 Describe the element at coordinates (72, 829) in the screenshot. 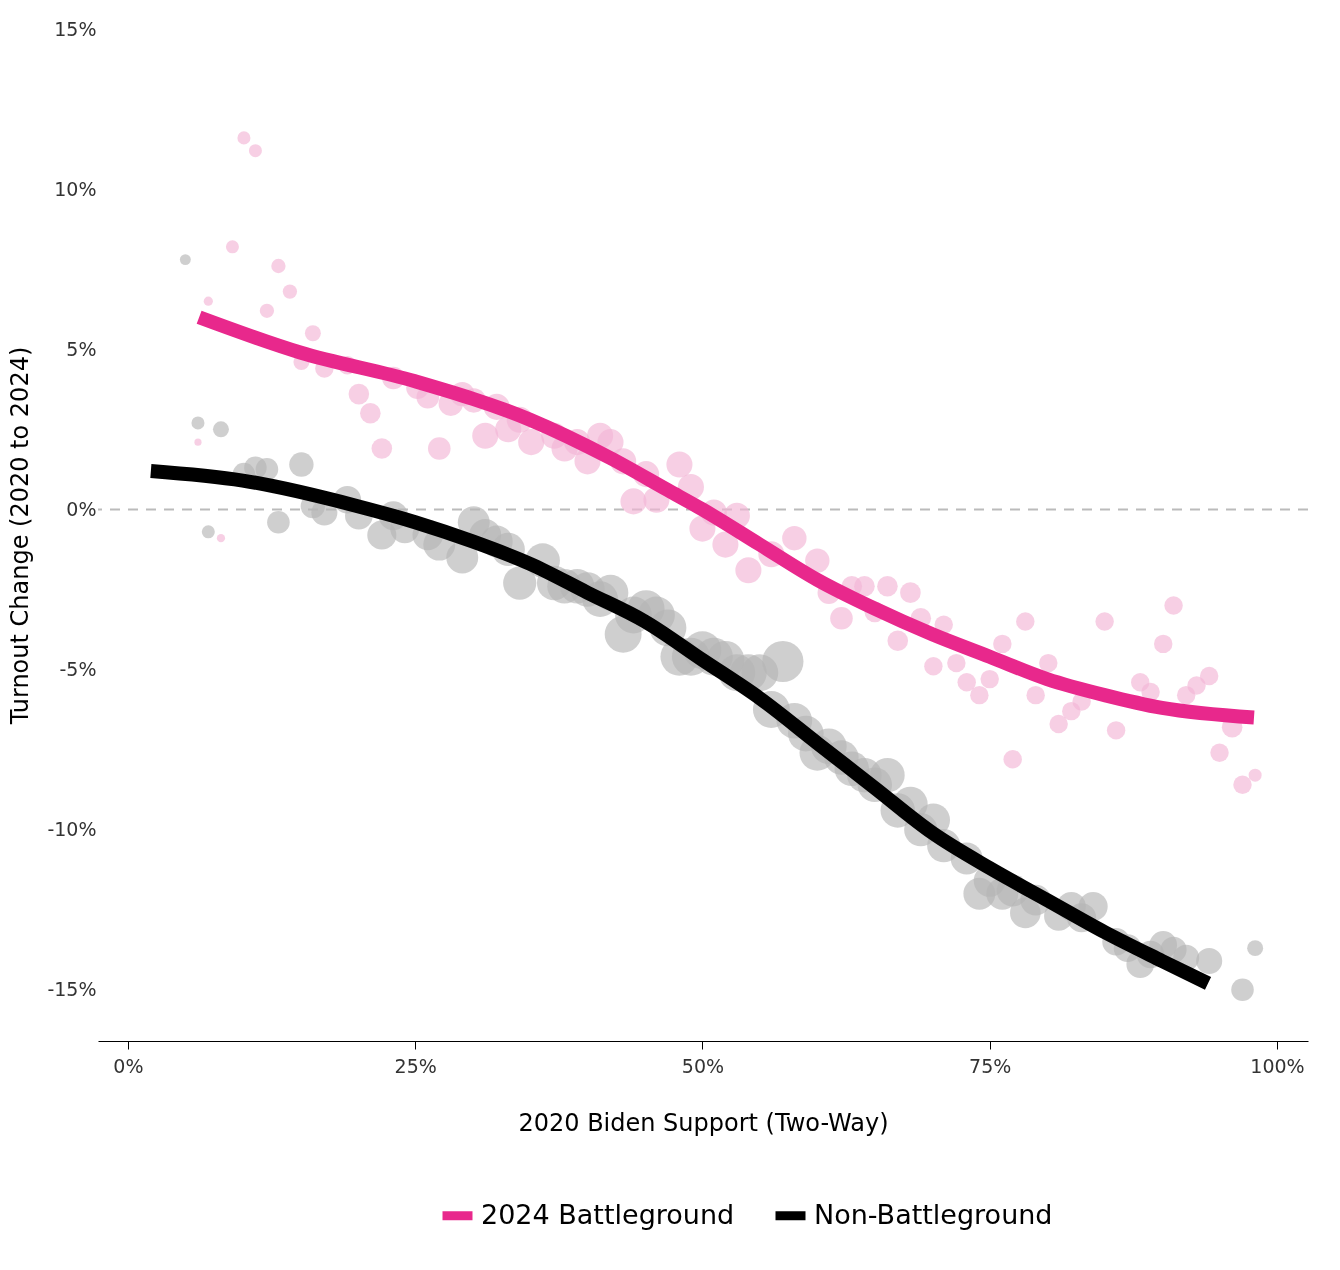

I see `y-tick-label: -10%` at that location.